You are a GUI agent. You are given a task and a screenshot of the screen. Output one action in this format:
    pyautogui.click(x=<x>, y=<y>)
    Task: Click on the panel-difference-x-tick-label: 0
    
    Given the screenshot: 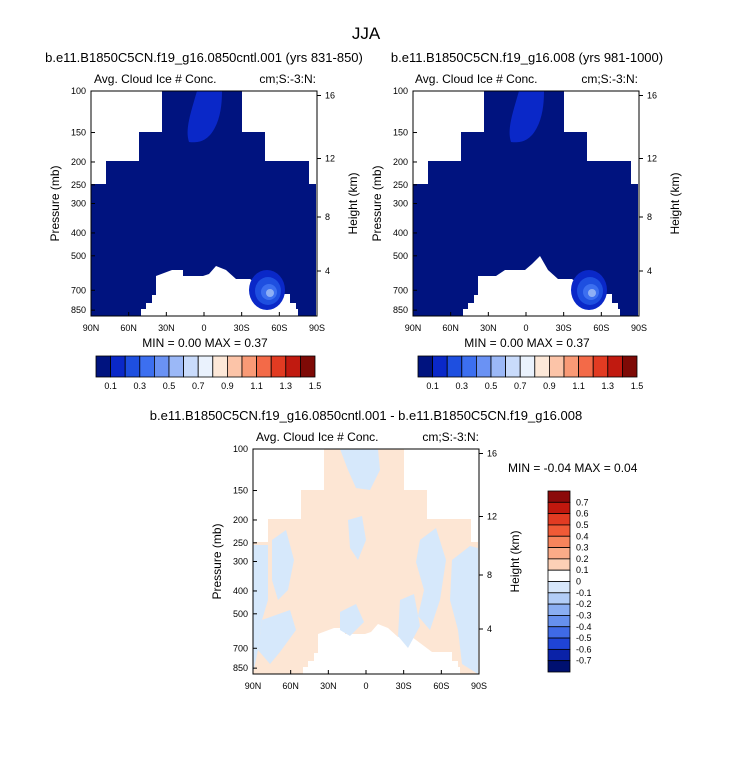 What is the action you would take?
    pyautogui.click(x=365, y=686)
    